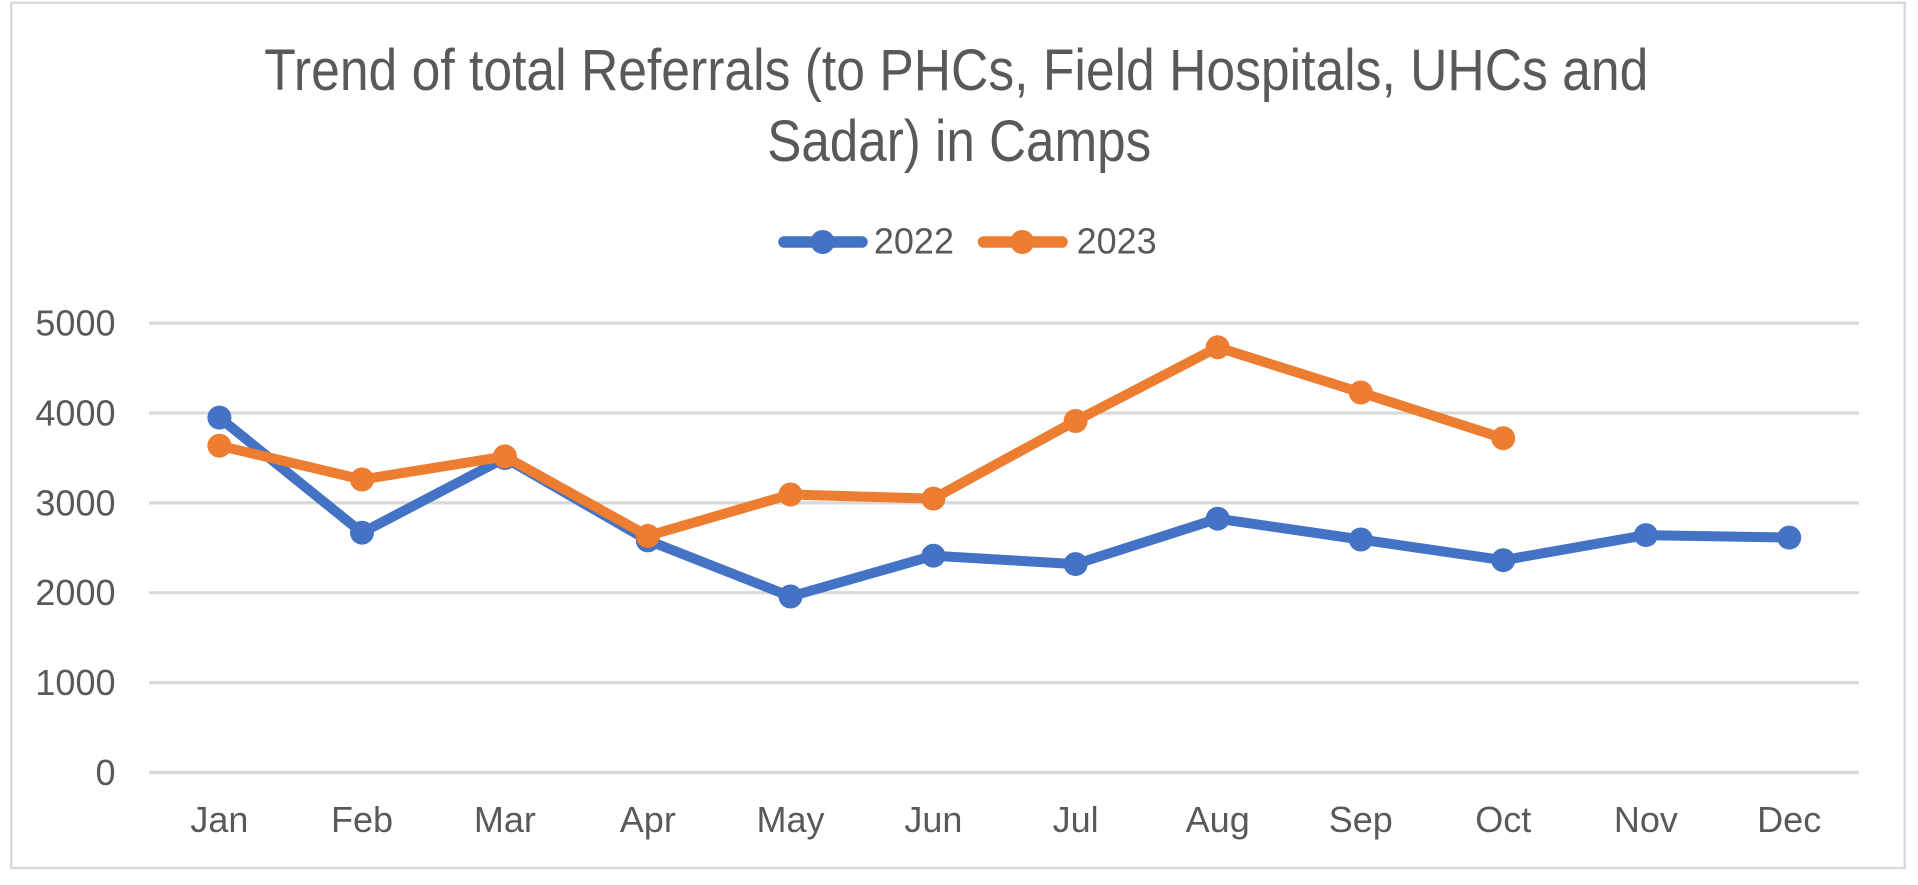 The image size is (1918, 885). What do you see at coordinates (933, 819) in the screenshot?
I see `svg-text: Jun` at bounding box center [933, 819].